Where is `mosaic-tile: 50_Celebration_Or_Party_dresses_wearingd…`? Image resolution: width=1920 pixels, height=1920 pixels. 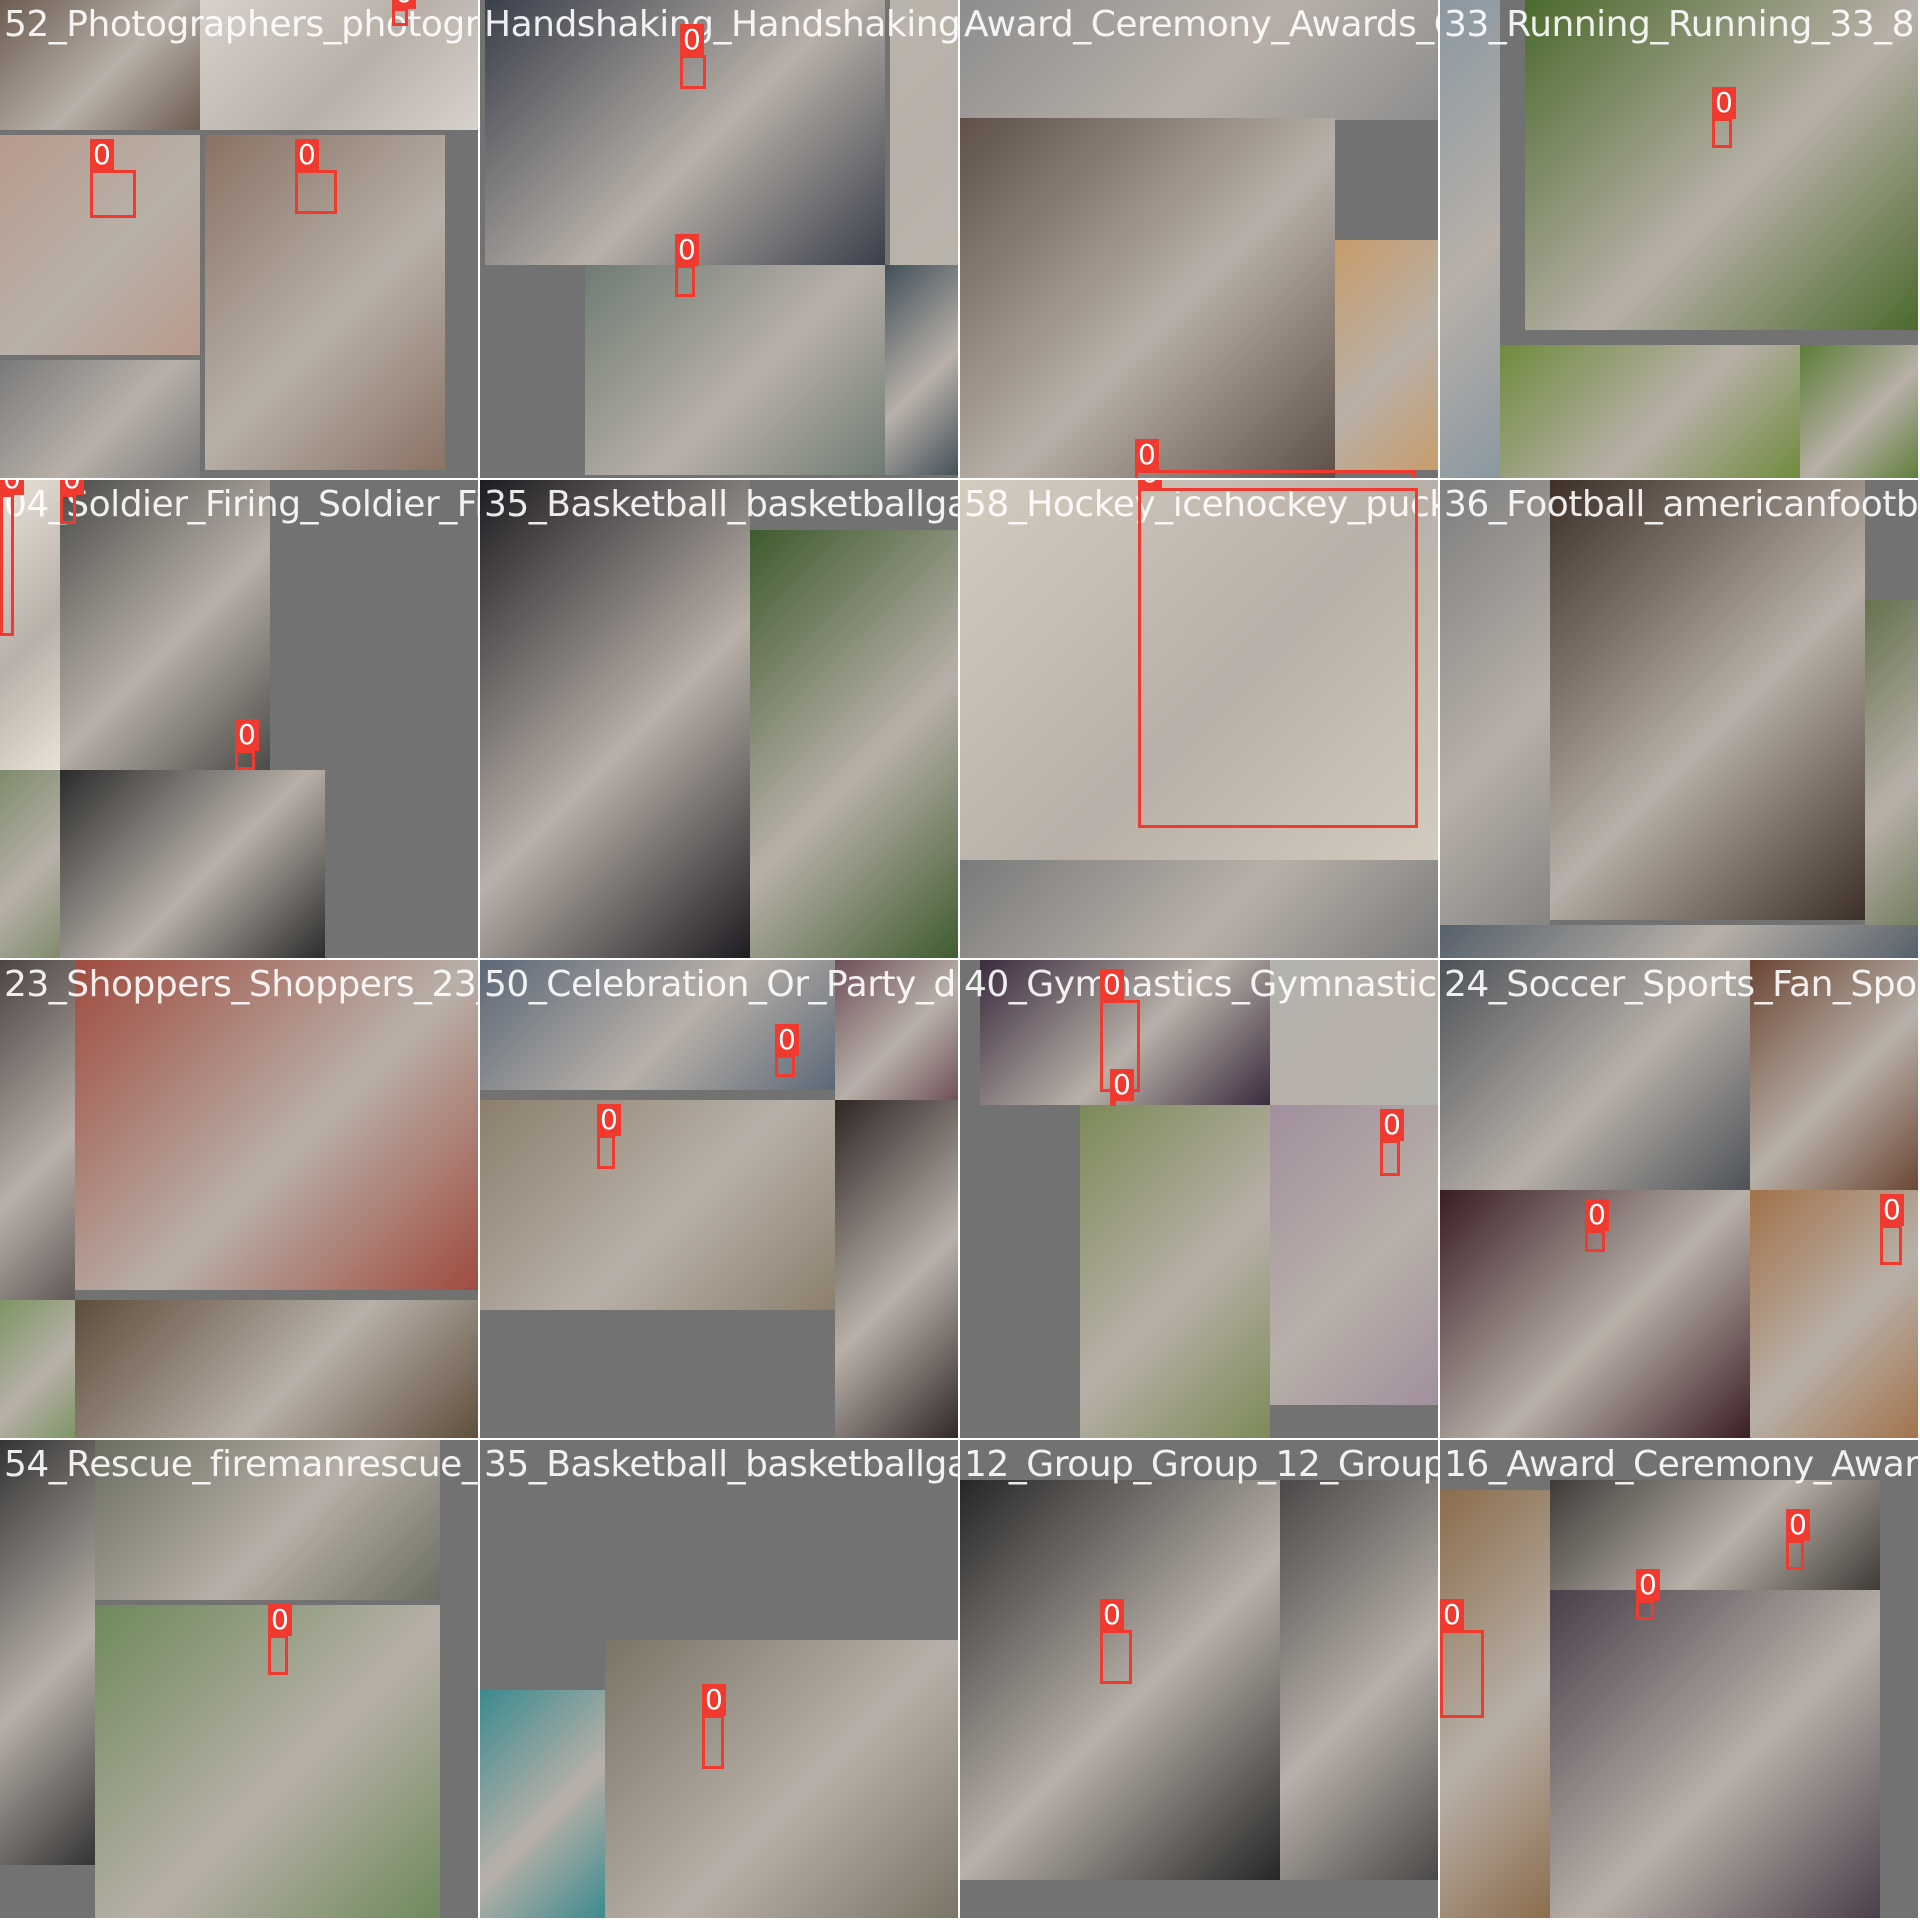 mosaic-tile: 50_Celebration_Or_Party_dresses_wearingd… is located at coordinates (720, 1200).